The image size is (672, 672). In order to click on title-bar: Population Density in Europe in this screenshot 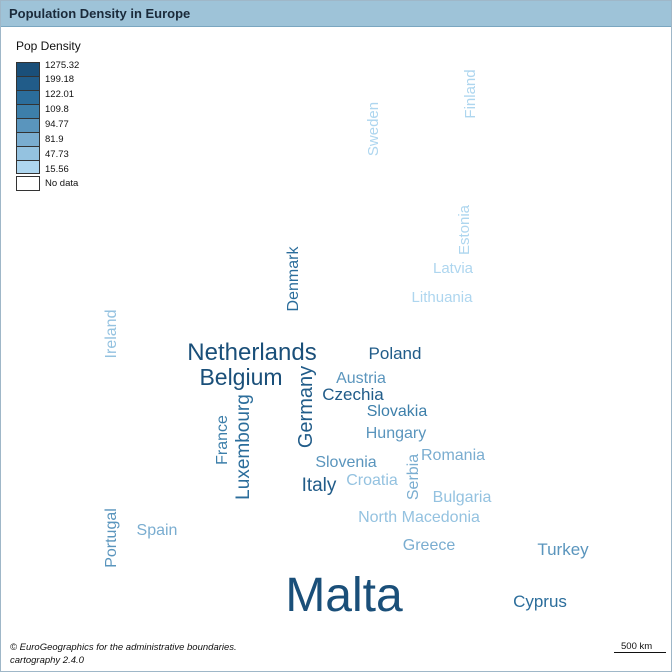, I will do `click(336, 14)`.